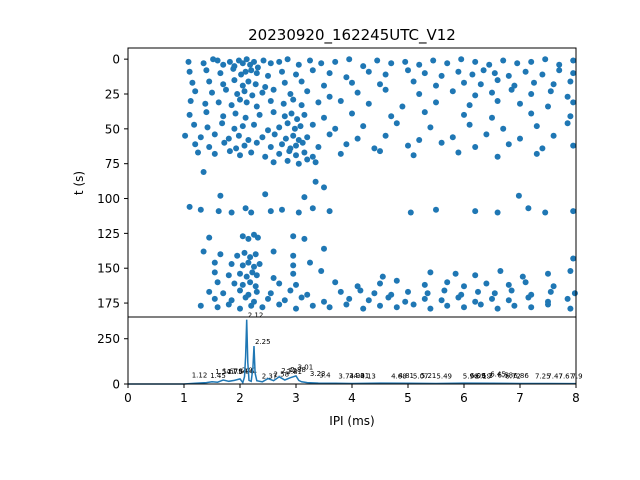 The width and height of the screenshot is (640, 480). I want to click on ipi-peak-label: 3.93, so click(357, 376).